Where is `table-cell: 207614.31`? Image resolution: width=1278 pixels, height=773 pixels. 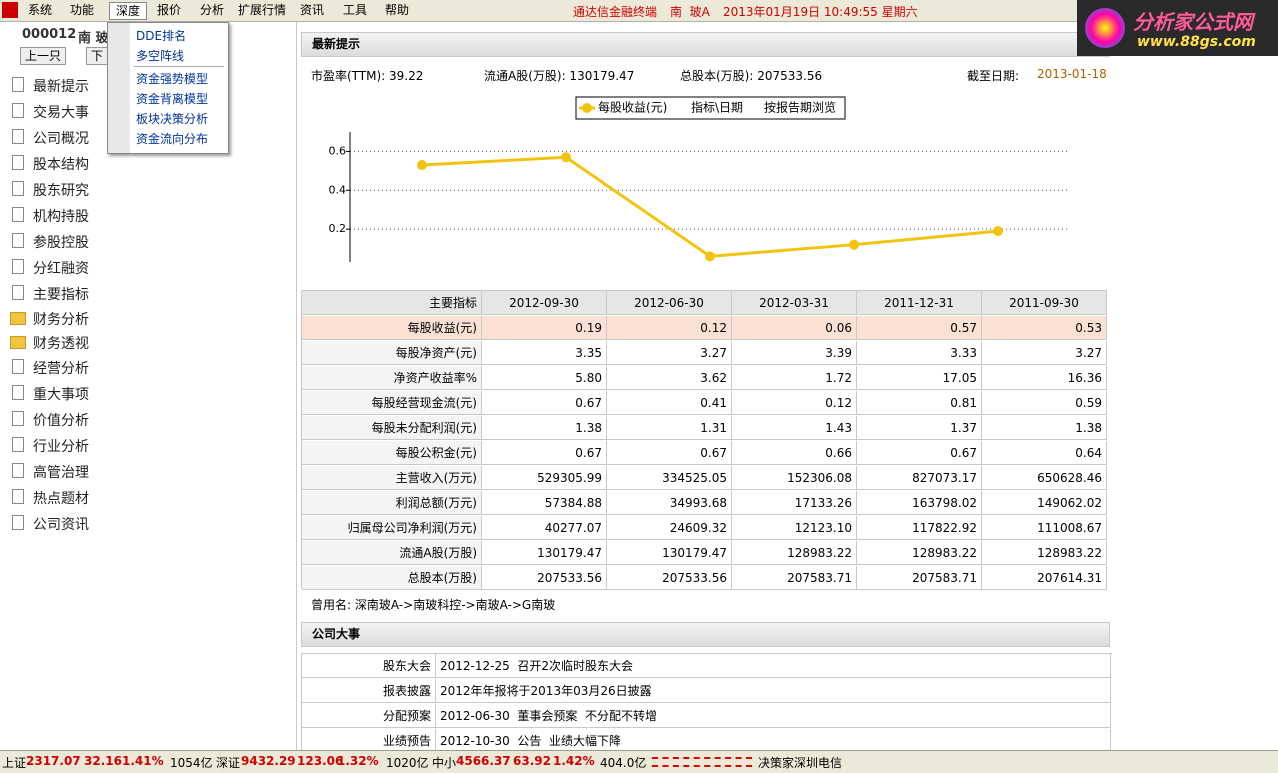 table-cell: 207614.31 is located at coordinates (1044, 578).